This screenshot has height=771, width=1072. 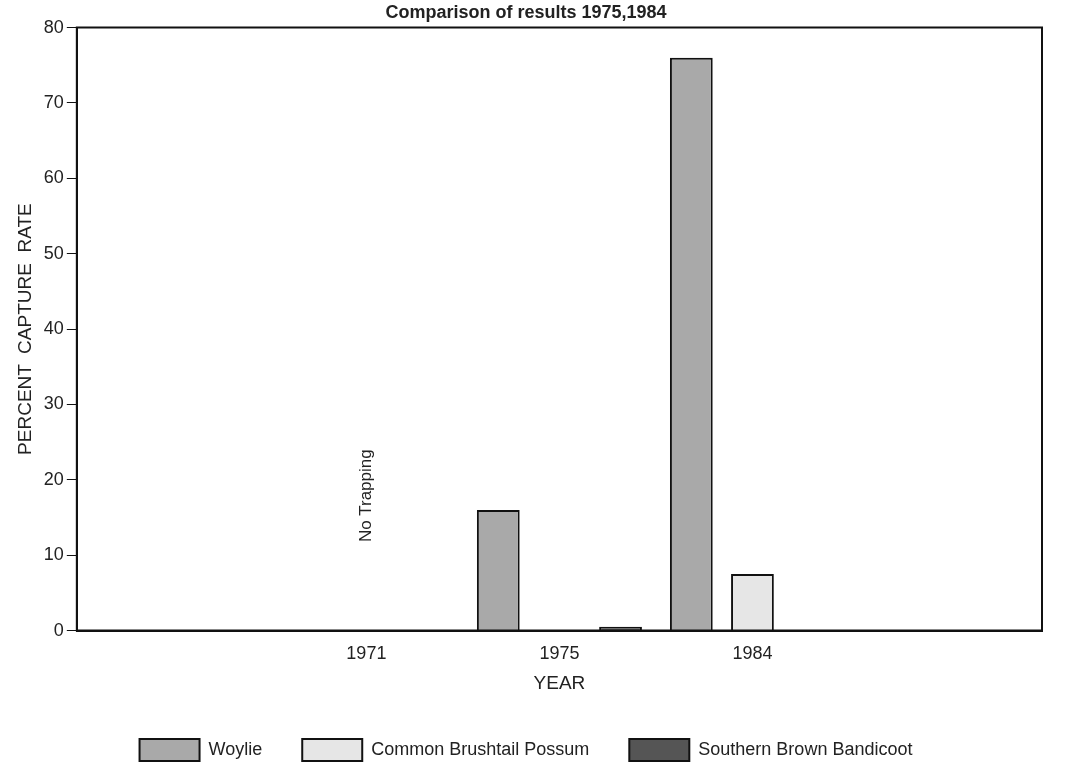 I want to click on y-tick-label: 20, so click(x=53, y=478).